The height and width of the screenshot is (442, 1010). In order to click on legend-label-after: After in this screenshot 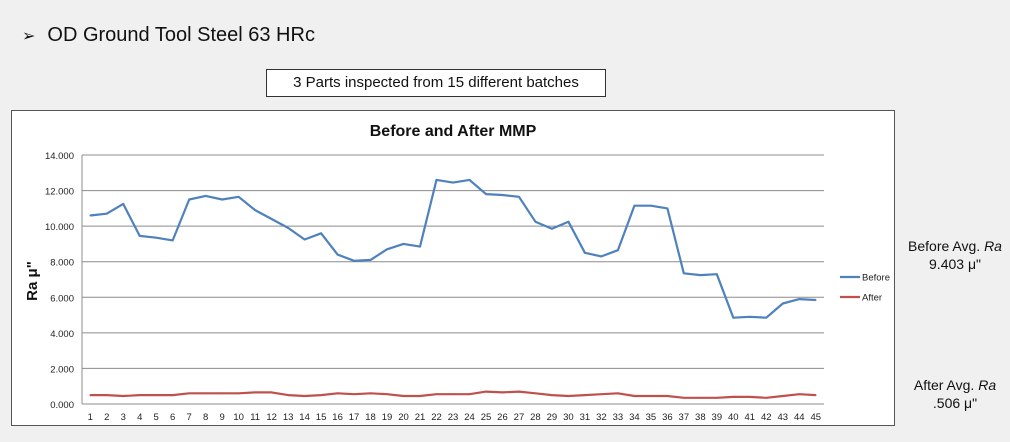, I will do `click(872, 298)`.